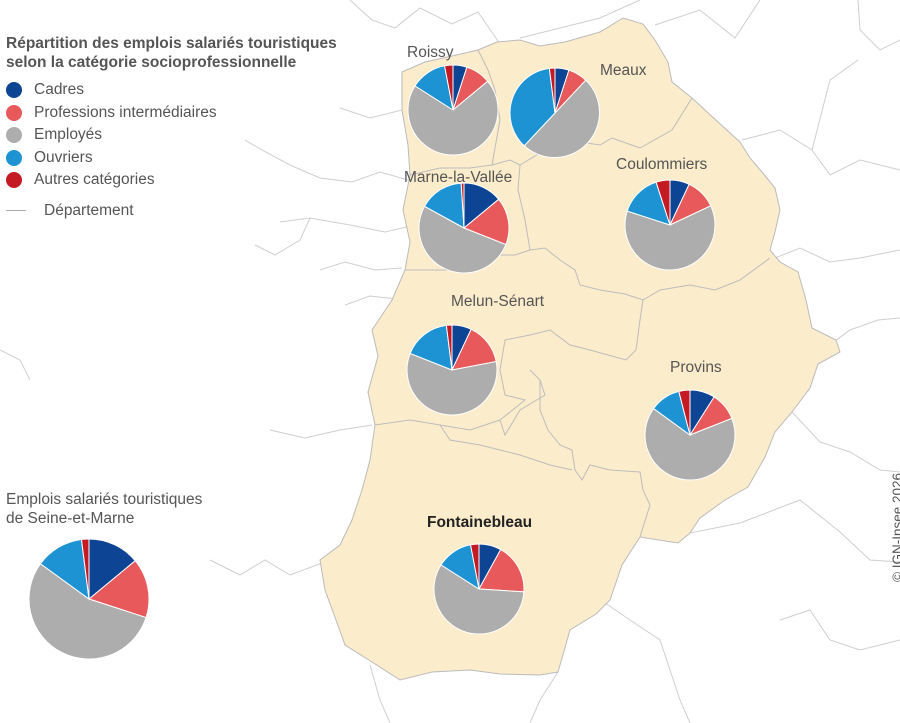 This screenshot has height=723, width=900. I want to click on region-label-melun-senart: Melun-Sénart, so click(498, 301).